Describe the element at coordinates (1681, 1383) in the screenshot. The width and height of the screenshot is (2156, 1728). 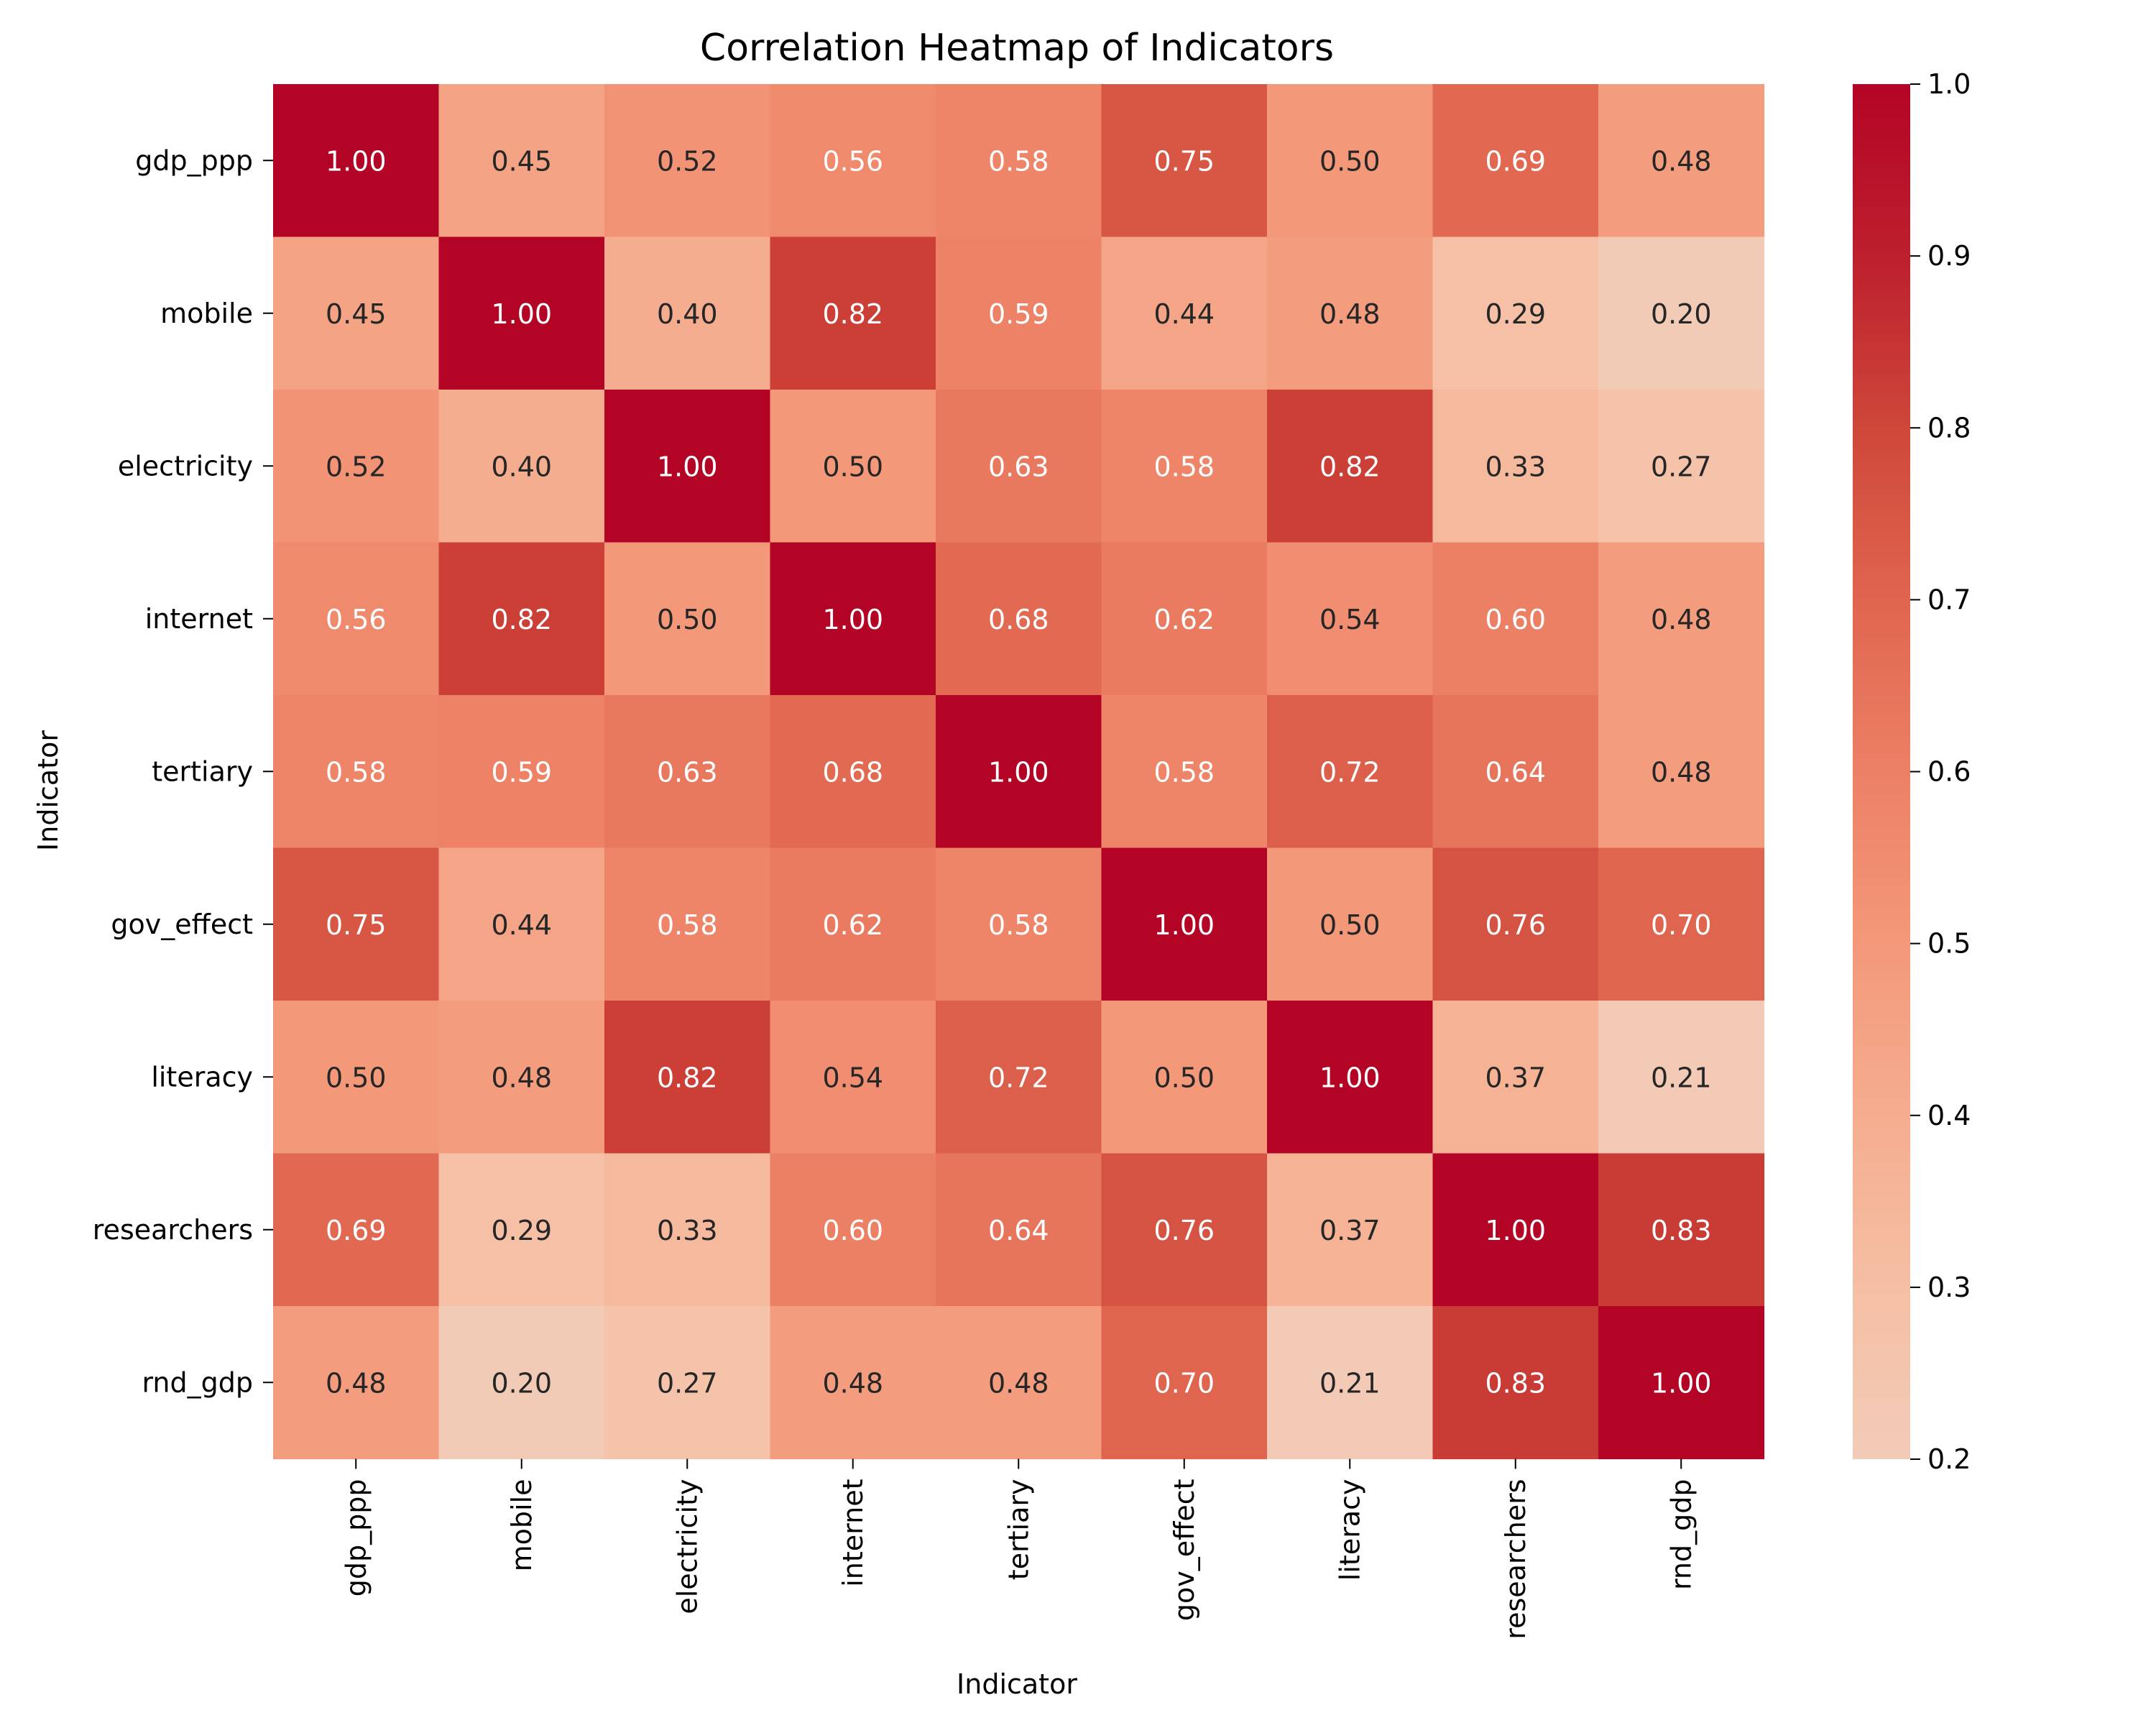
I see `heatmap-cell-rnd_gdp-rnd_gdp` at that location.